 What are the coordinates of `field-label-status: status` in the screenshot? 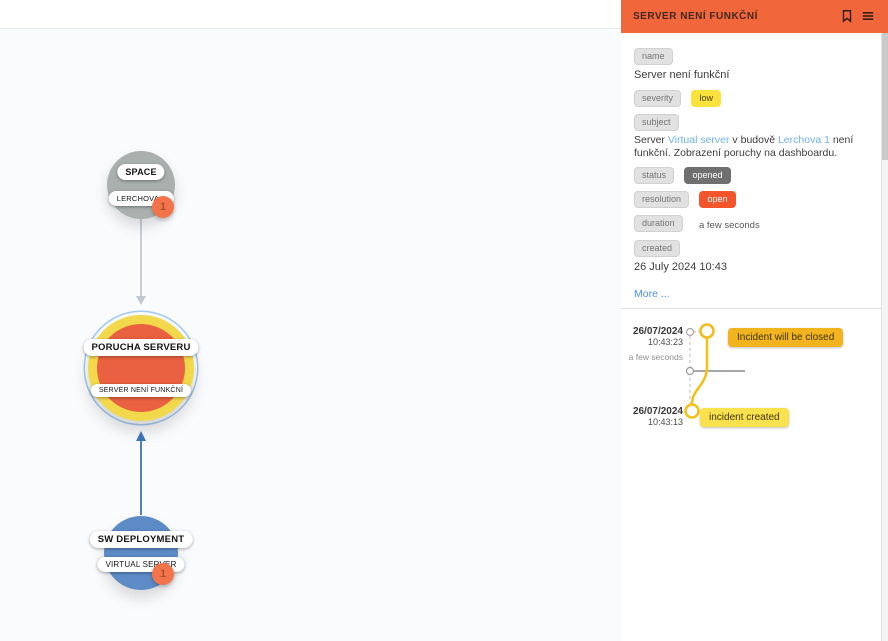 It's located at (654, 176).